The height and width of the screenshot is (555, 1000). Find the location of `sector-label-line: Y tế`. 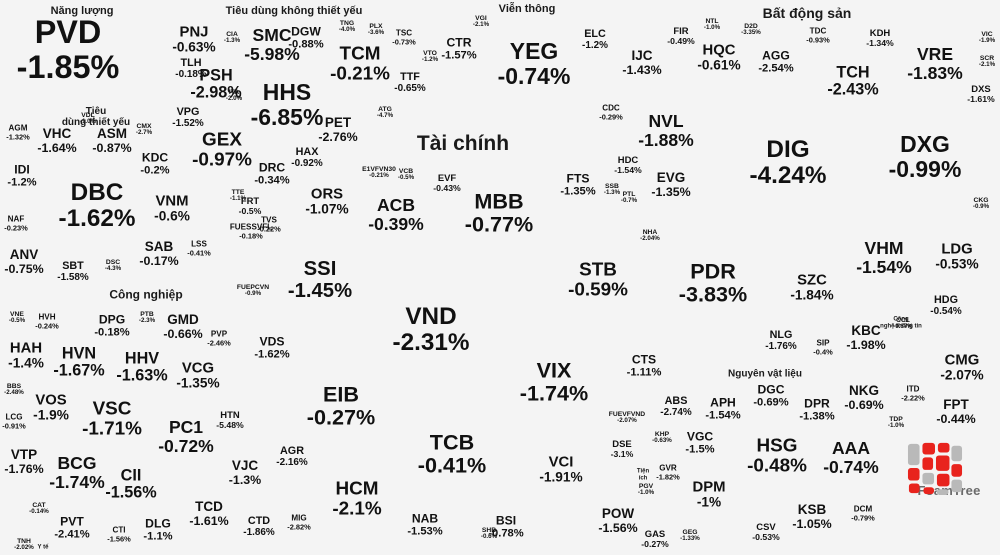

sector-label-line: Y tế is located at coordinates (43, 547).